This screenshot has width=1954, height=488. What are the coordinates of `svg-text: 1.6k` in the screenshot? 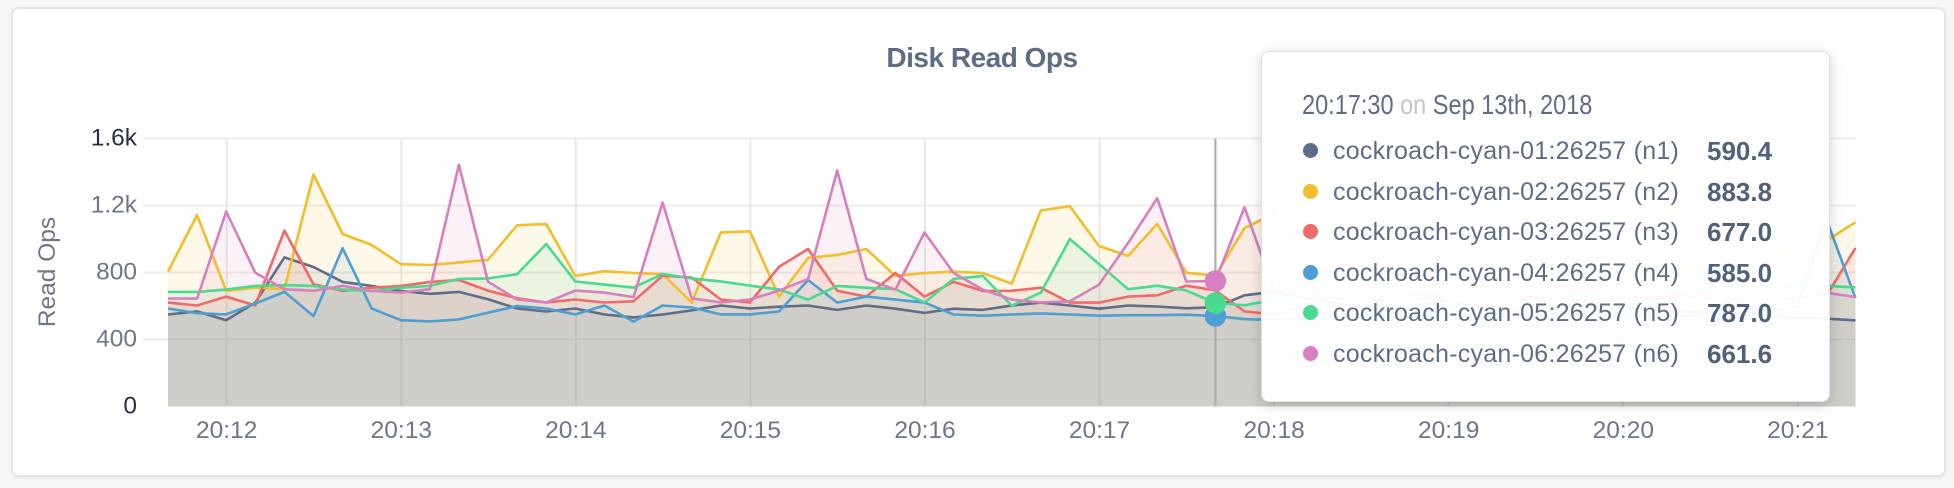 It's located at (114, 138).